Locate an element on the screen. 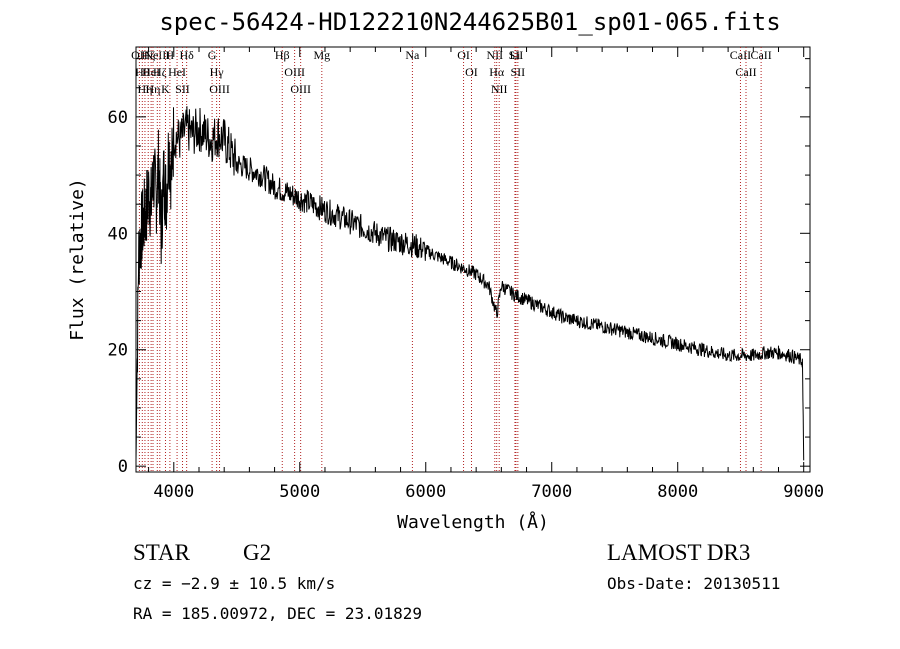  object-class: STAR is located at coordinates (161, 552).